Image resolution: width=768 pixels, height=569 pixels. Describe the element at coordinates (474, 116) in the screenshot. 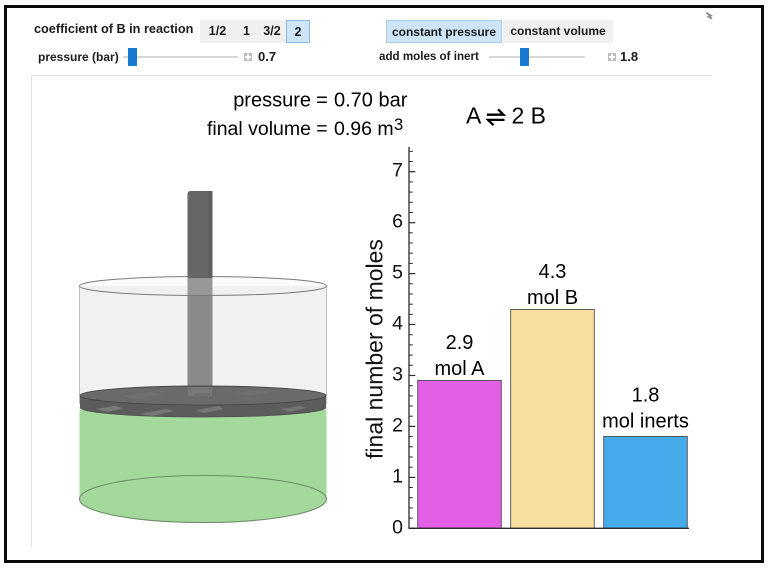

I see `svg-text: A` at that location.